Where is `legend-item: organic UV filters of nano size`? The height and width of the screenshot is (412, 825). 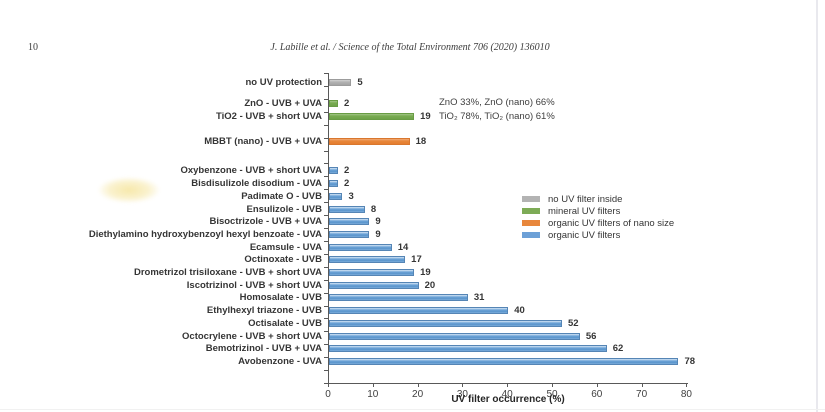
legend-item: organic UV filters of nano size is located at coordinates (598, 223).